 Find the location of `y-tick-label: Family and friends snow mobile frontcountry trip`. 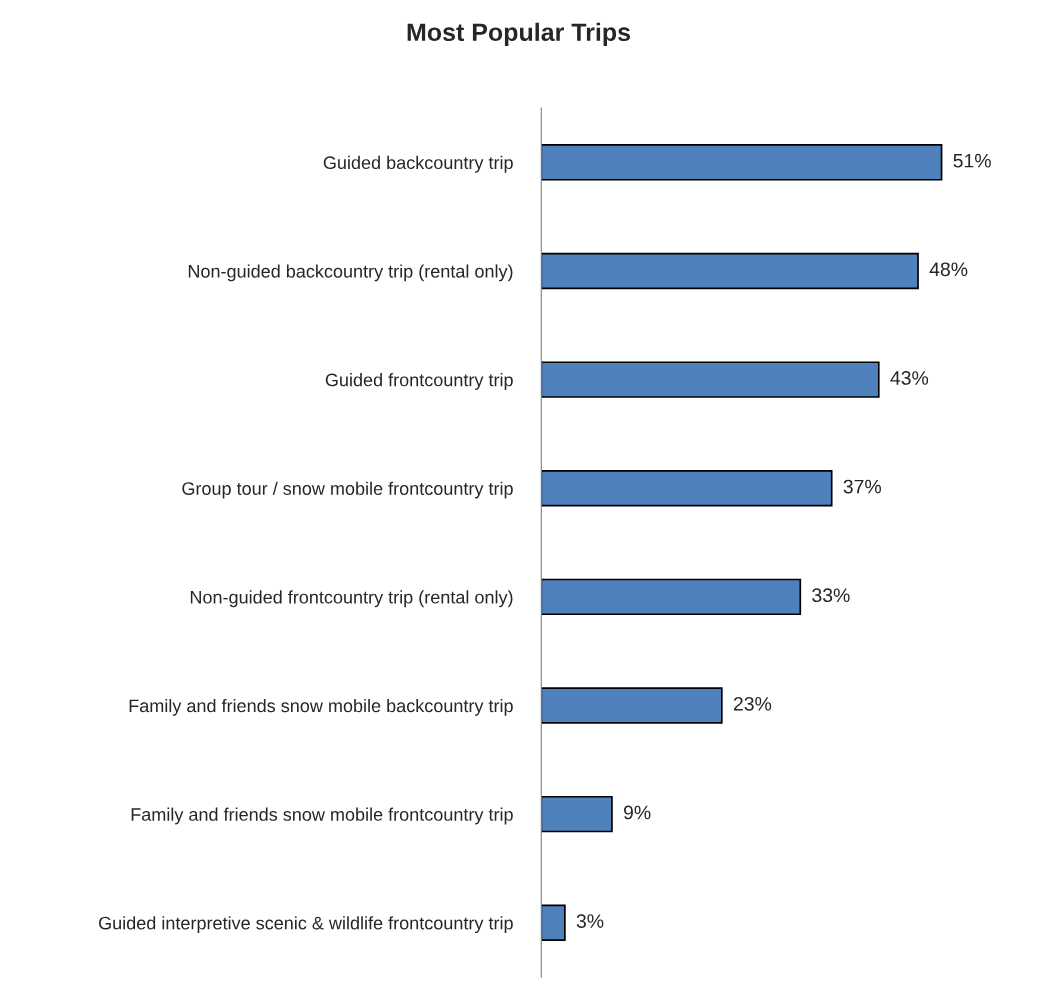

y-tick-label: Family and friends snow mobile frontcountry trip is located at coordinates (322, 816).